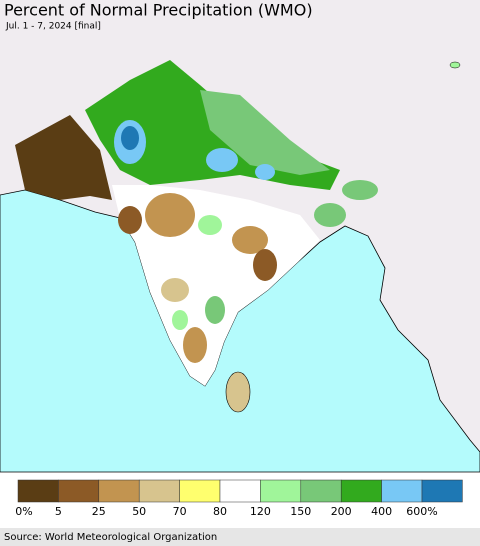 The height and width of the screenshot is (546, 480). Describe the element at coordinates (53, 27) in the screenshot. I see `subtitle: Jul. 1 - 7, 2024 [final]` at that location.